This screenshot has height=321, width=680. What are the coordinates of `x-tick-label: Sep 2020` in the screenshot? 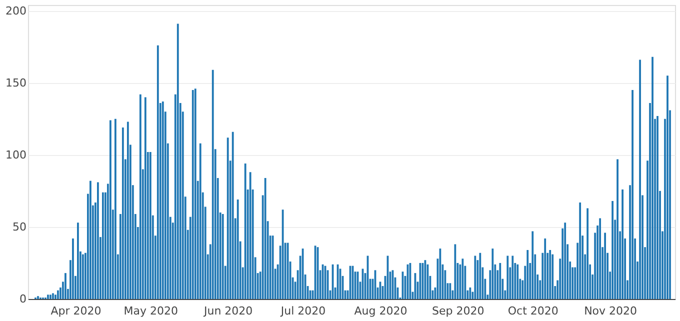 It's located at (458, 311).